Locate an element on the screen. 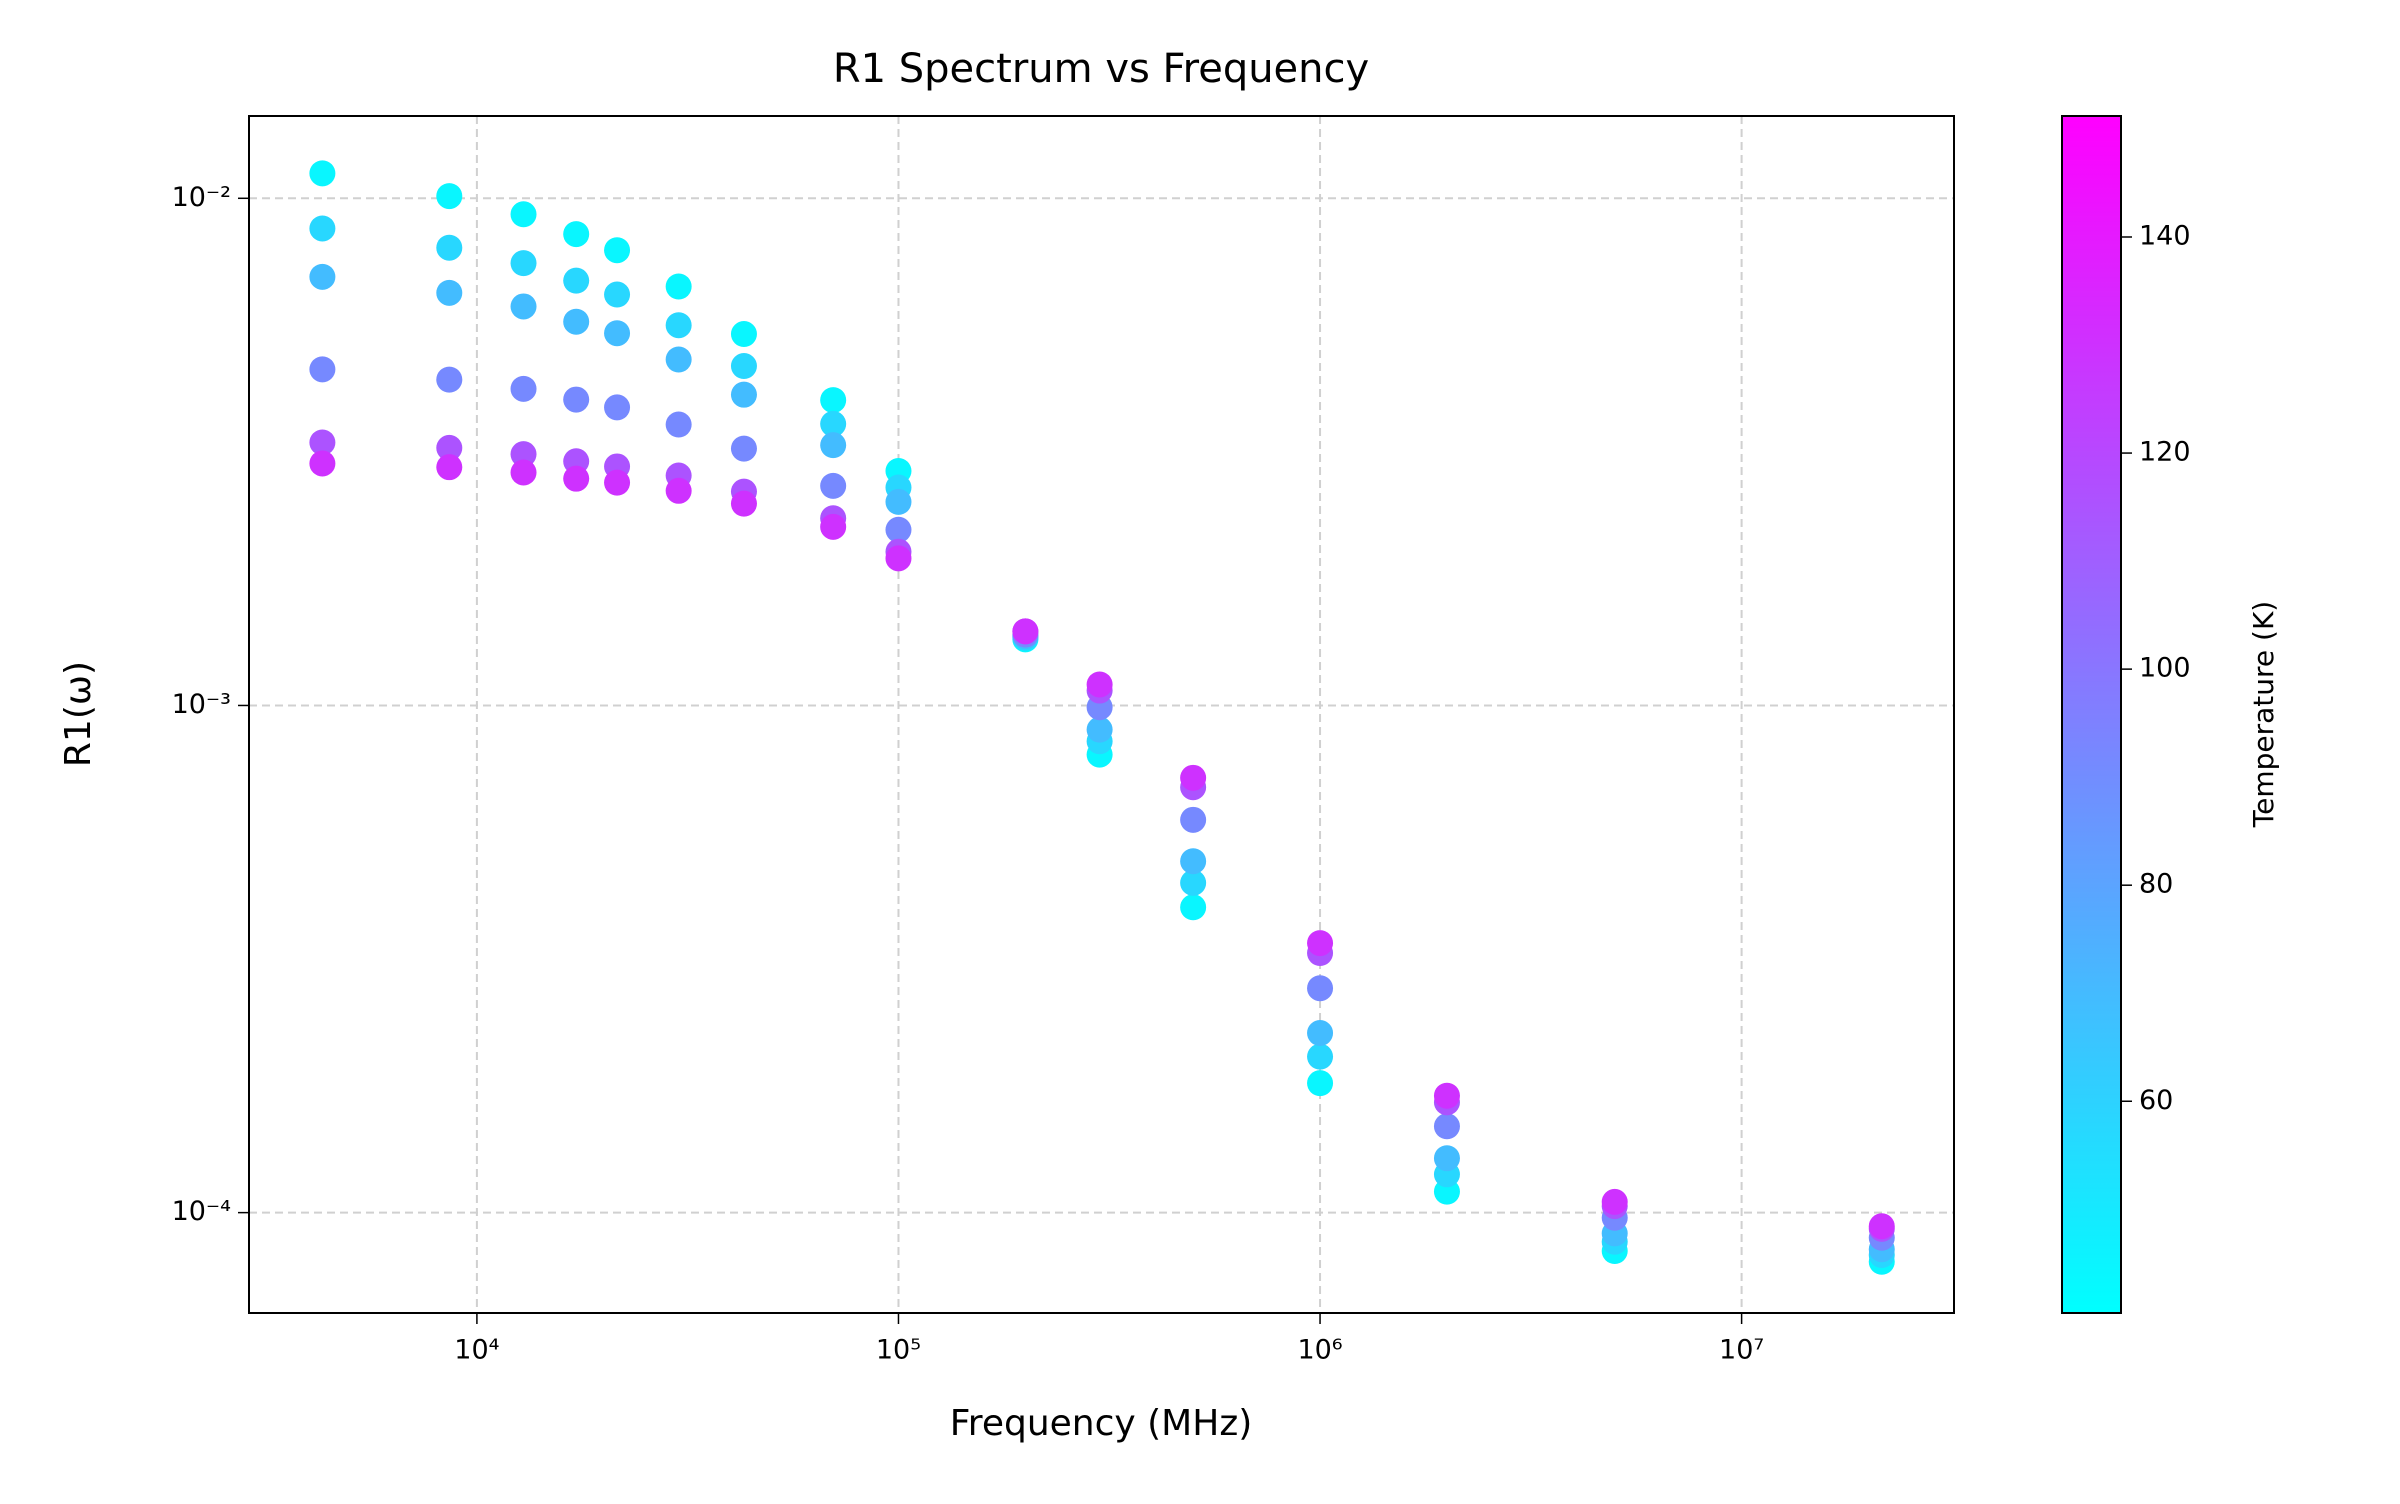 The image size is (2400, 1504). y-tick-label: 10⁻⁴ is located at coordinates (201, 1211).